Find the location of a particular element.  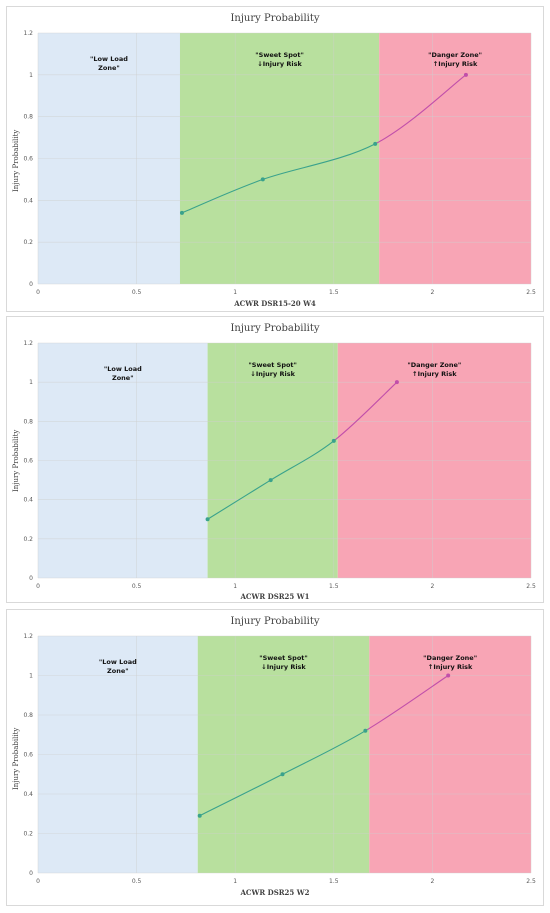

x-axis-label: ACWR DSR25 W2 is located at coordinates (275, 892).